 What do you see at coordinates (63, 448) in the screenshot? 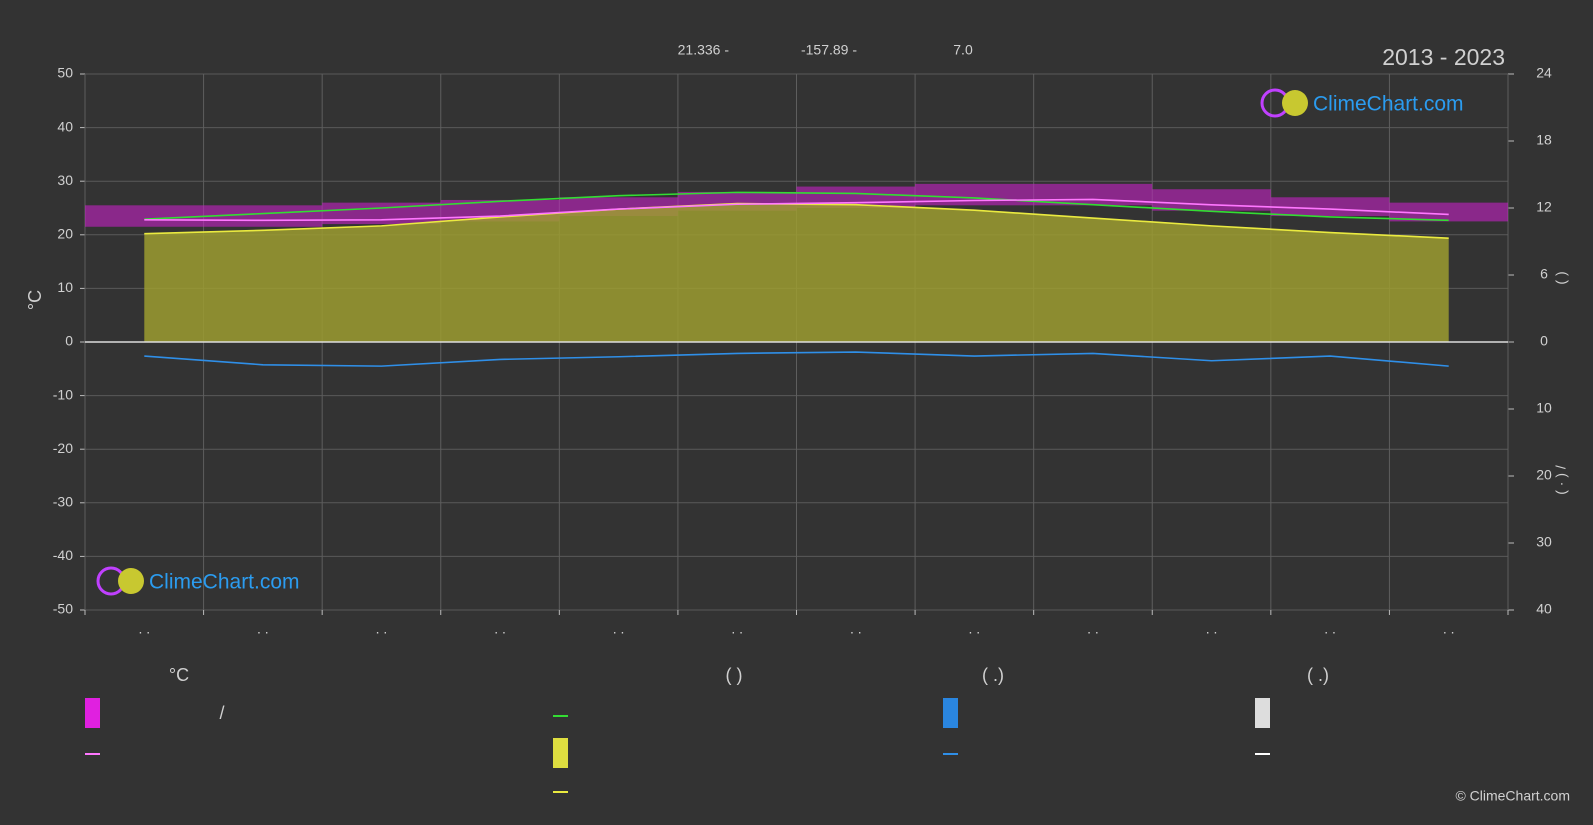
I see `y-tick-label: -20` at bounding box center [63, 448].